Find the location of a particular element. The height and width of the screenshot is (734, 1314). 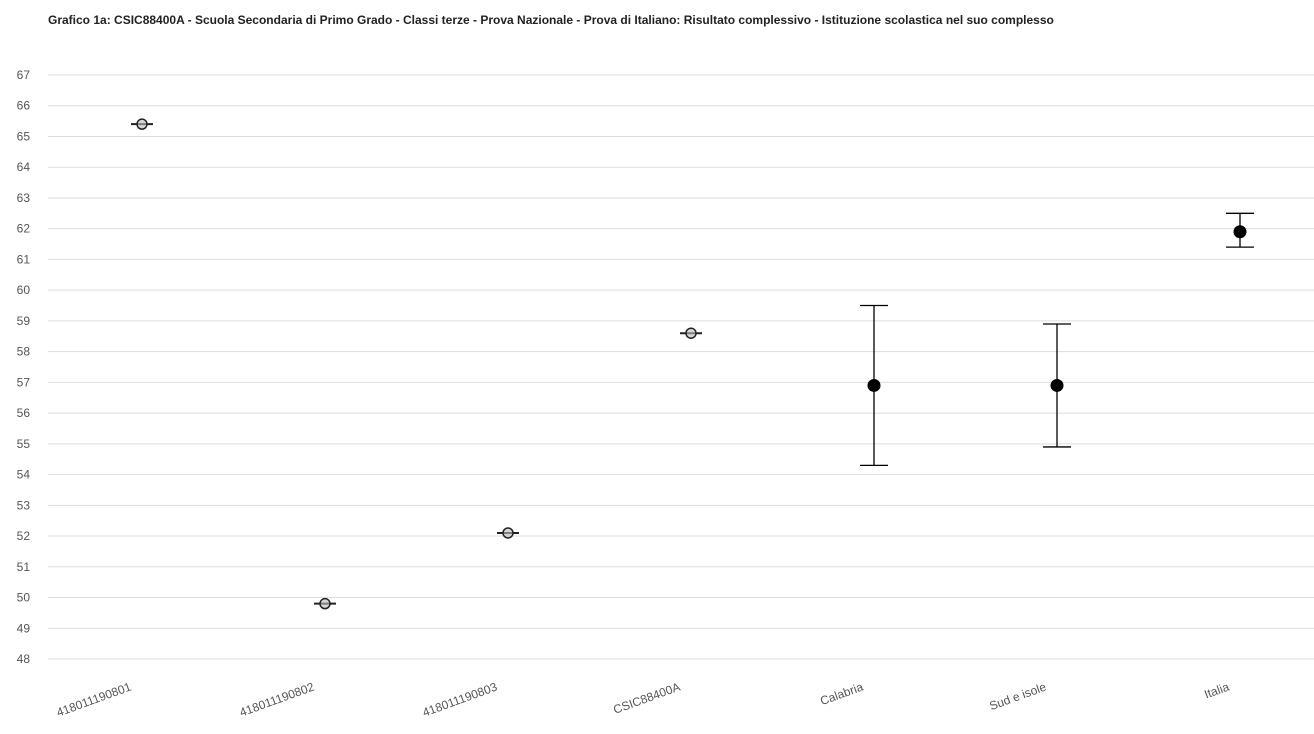

y-tick-label: 62 is located at coordinates (24, 229).